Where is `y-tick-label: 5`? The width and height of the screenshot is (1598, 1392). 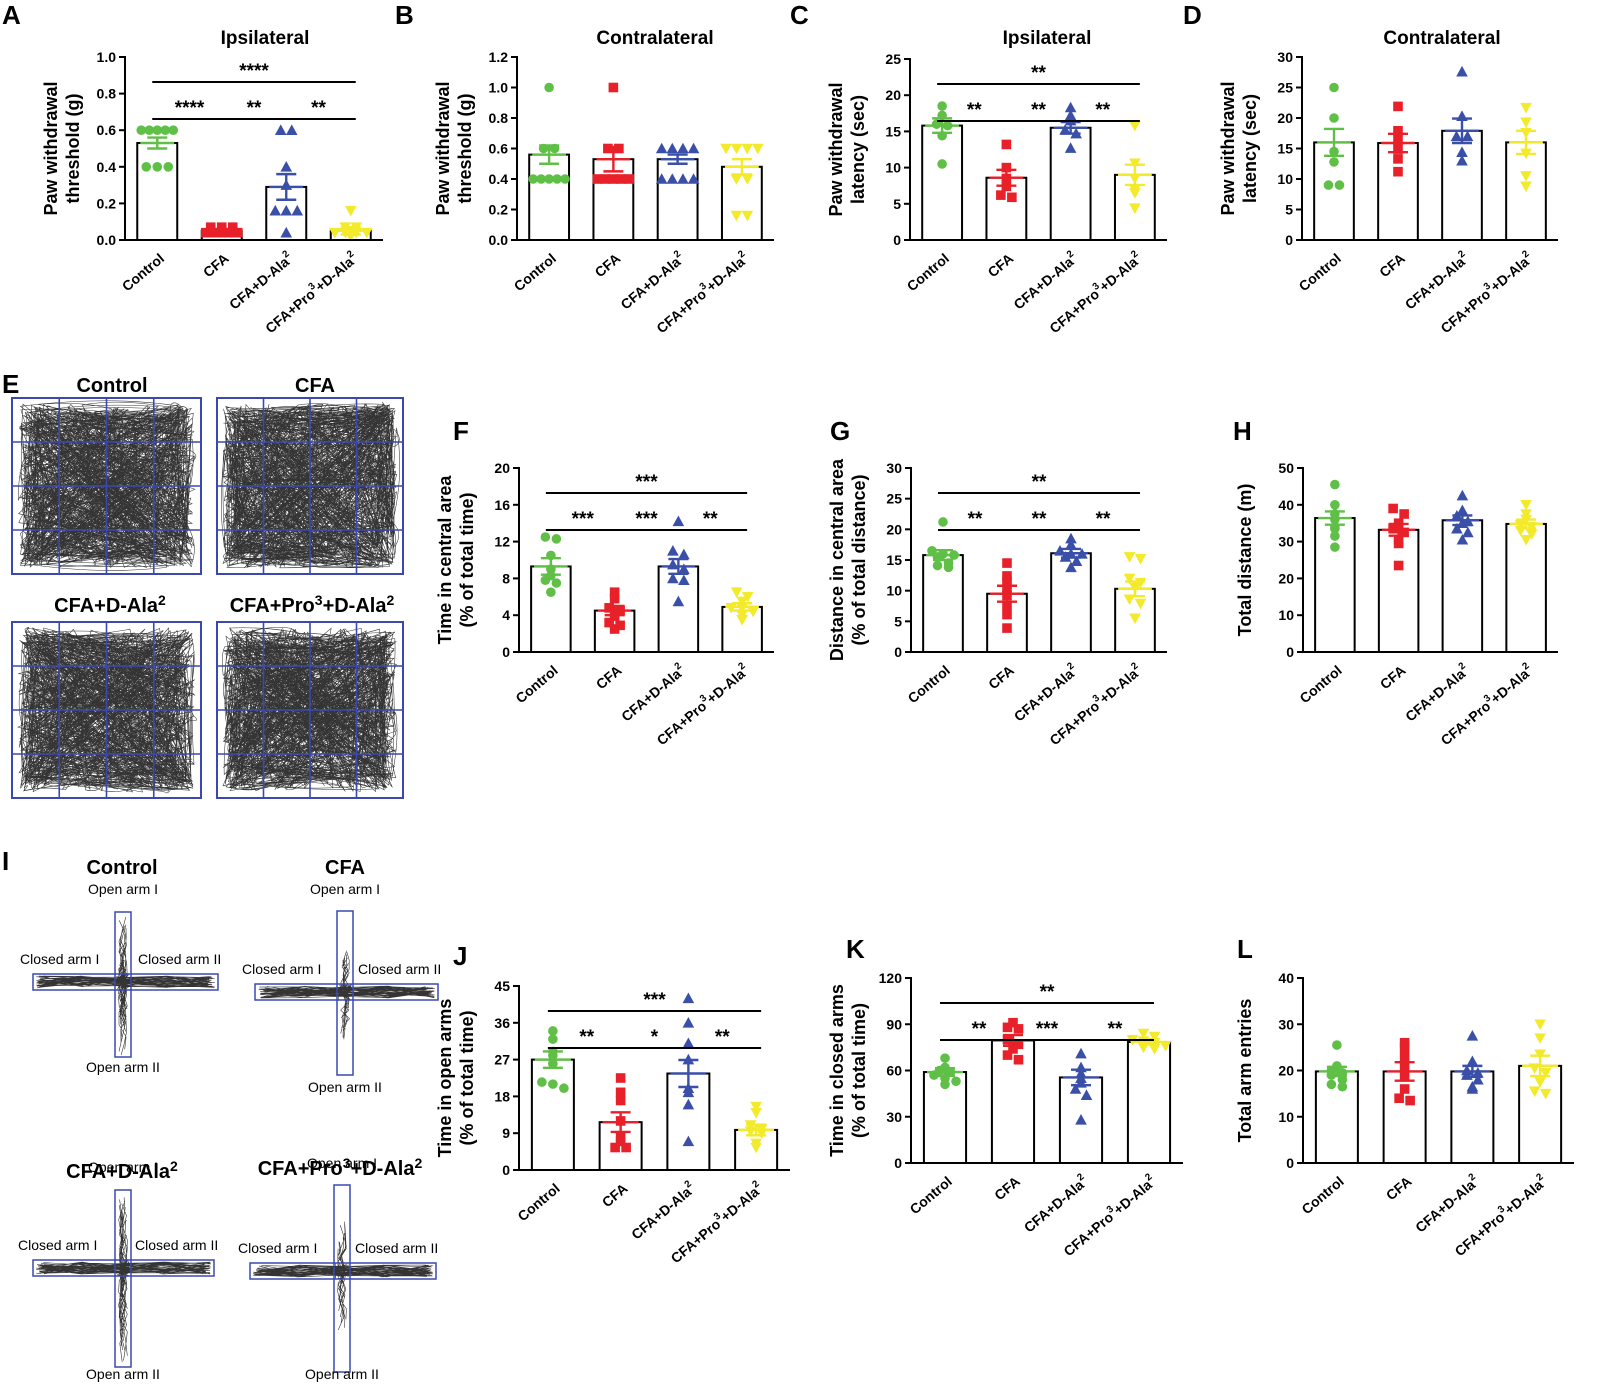
y-tick-label: 5 is located at coordinates (897, 204).